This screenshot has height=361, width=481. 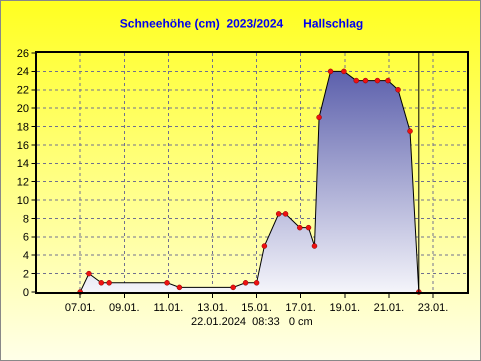 I want to click on y-tick-label: 24, so click(x=23, y=72).